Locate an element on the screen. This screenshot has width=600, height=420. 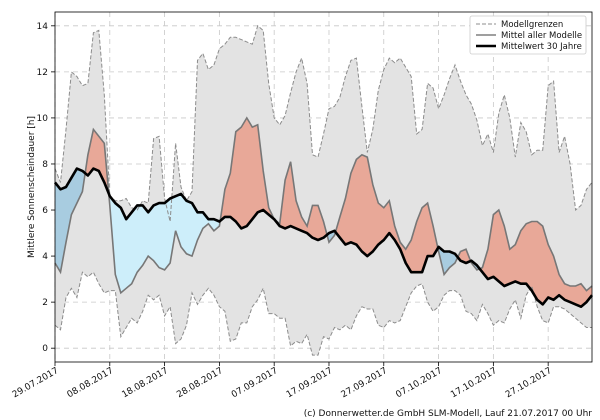
x-tick-label: 29.07.2017 is located at coordinates (36, 383).